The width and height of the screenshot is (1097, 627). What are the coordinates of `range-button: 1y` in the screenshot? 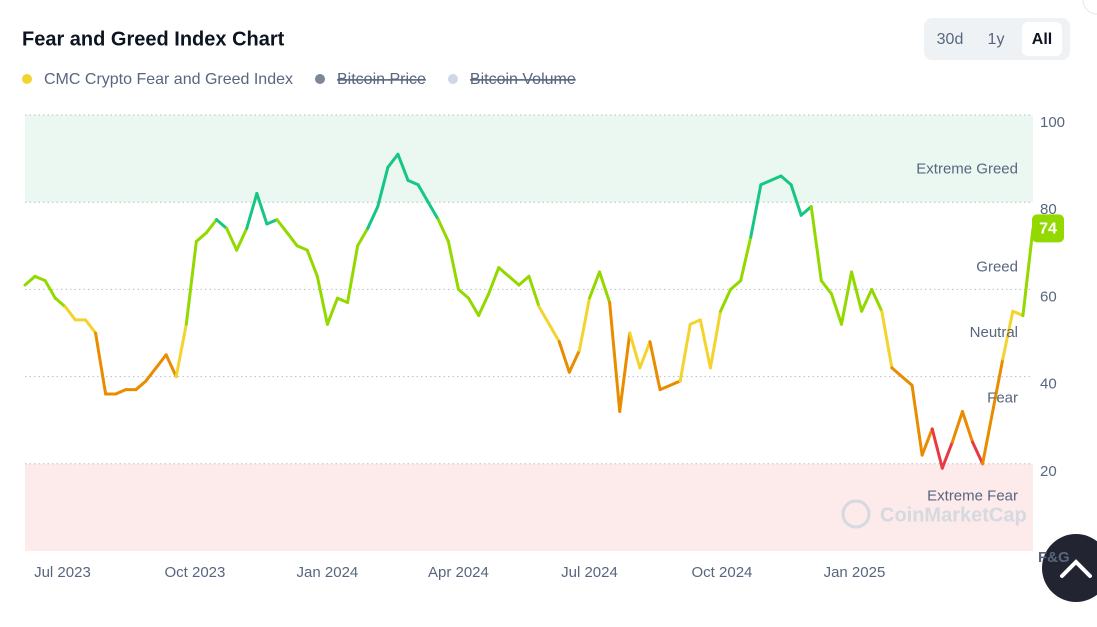 It's located at (996, 39).